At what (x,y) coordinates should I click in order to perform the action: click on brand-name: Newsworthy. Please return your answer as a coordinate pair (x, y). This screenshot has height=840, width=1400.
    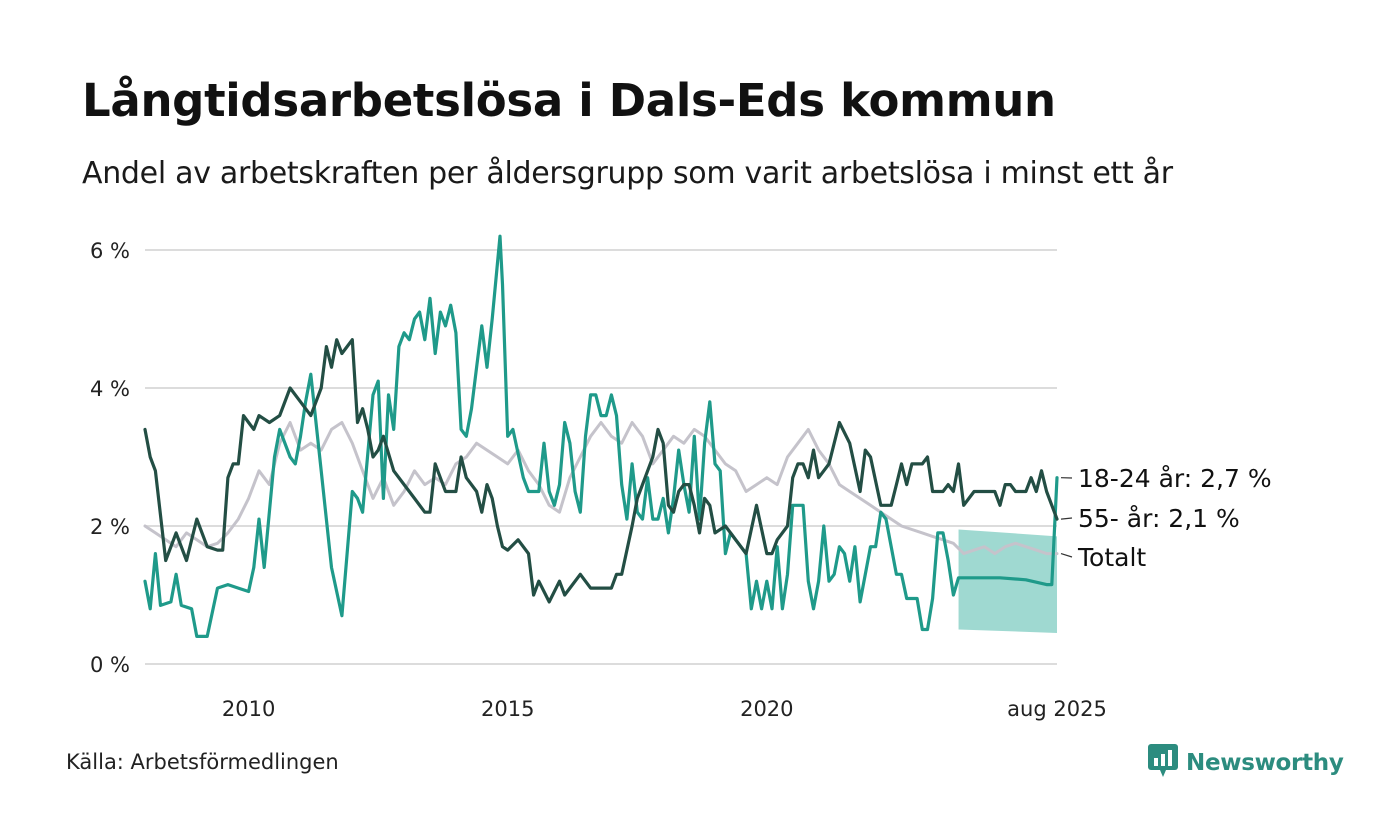
    Looking at the image, I should click on (1265, 763).